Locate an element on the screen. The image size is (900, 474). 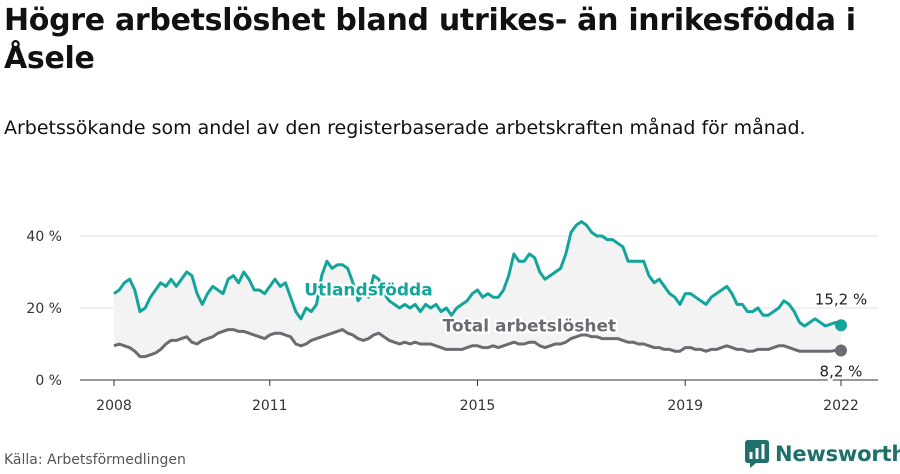
y-tick-label: 20 % is located at coordinates (44, 309).